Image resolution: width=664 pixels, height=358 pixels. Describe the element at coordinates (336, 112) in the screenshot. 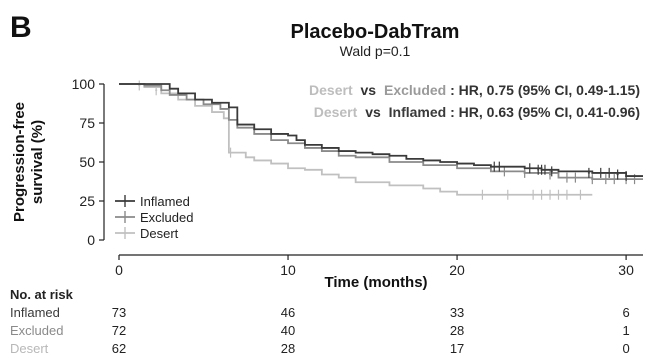

I see `annotation-2-group-a: Desert` at that location.